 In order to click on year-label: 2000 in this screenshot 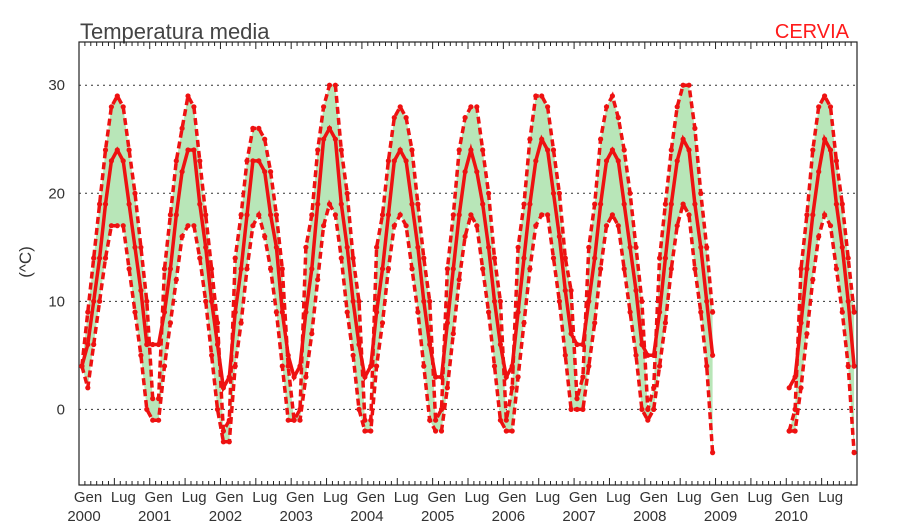, I will do `click(83, 516)`.